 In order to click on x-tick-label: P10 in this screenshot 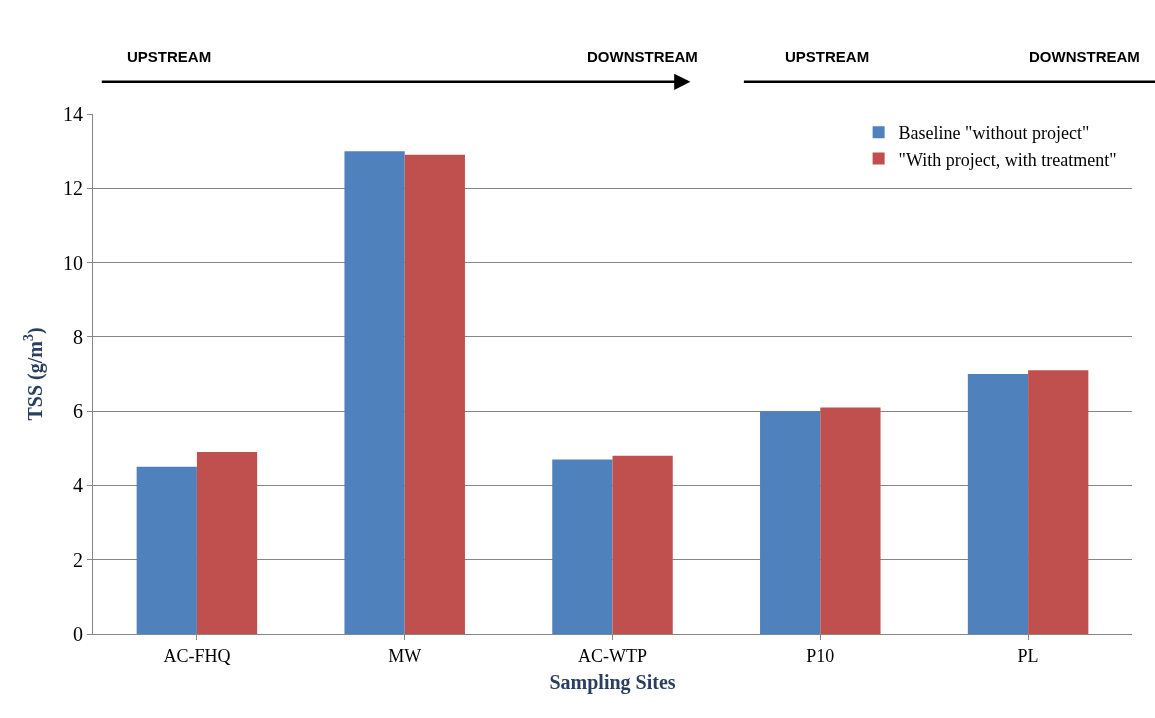, I will do `click(820, 655)`.